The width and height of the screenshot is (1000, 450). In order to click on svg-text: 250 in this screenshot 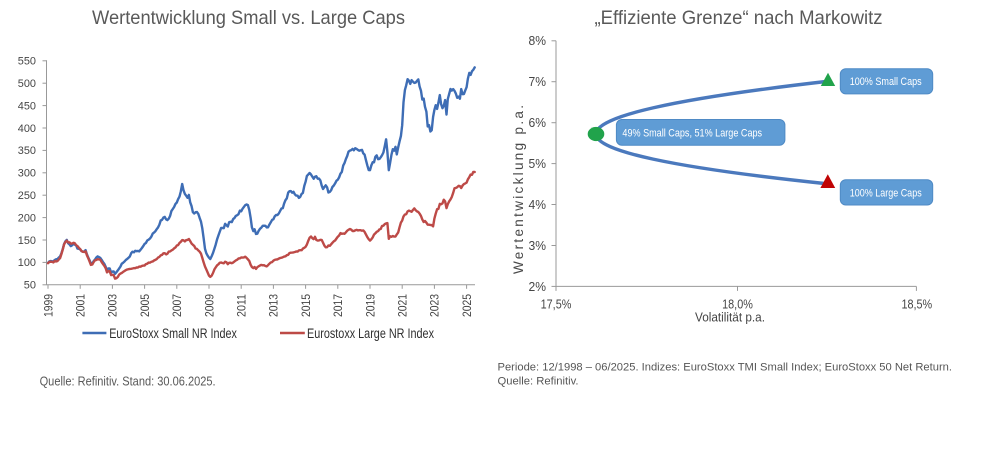, I will do `click(27, 196)`.